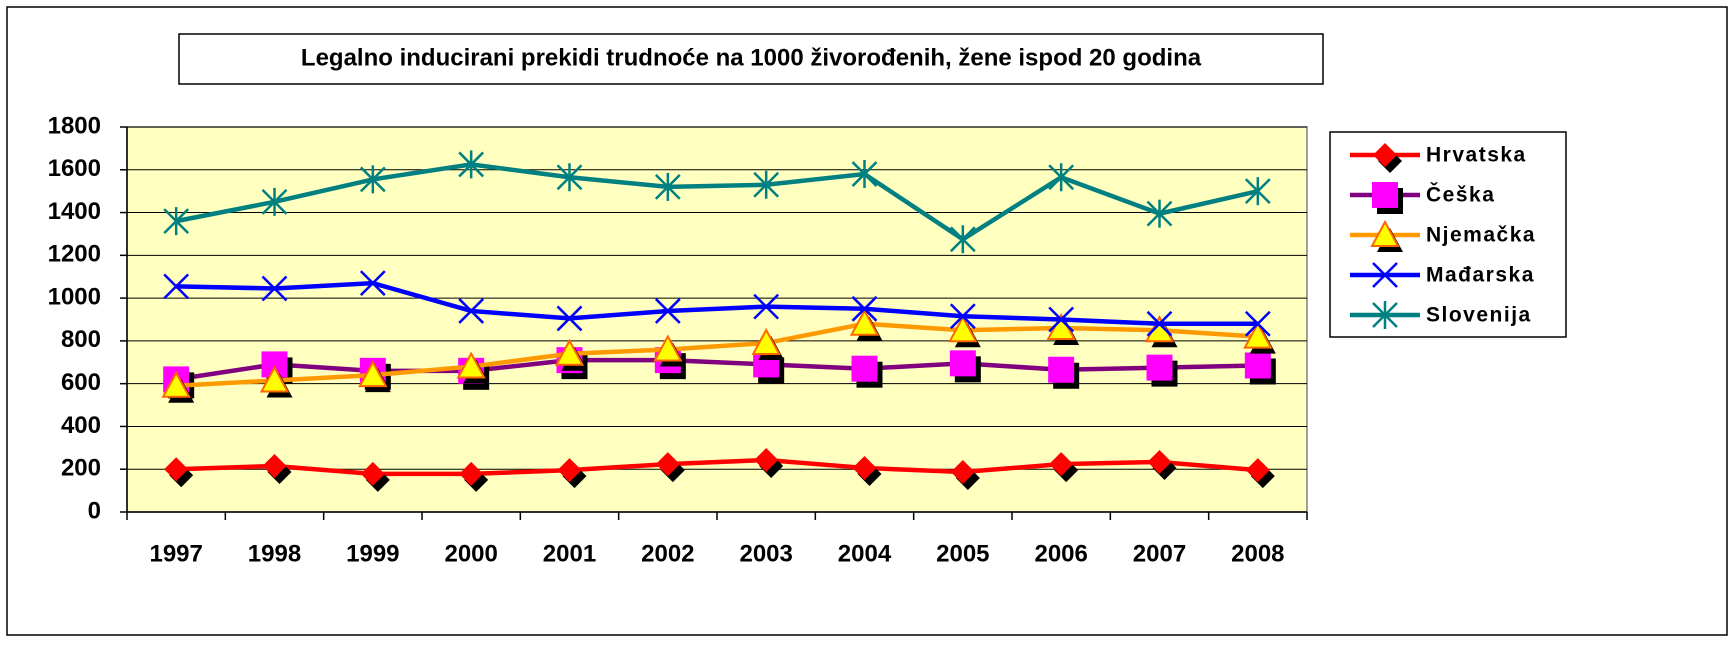  Describe the element at coordinates (765, 553) in the screenshot. I see `x-tick-label: 2003` at that location.